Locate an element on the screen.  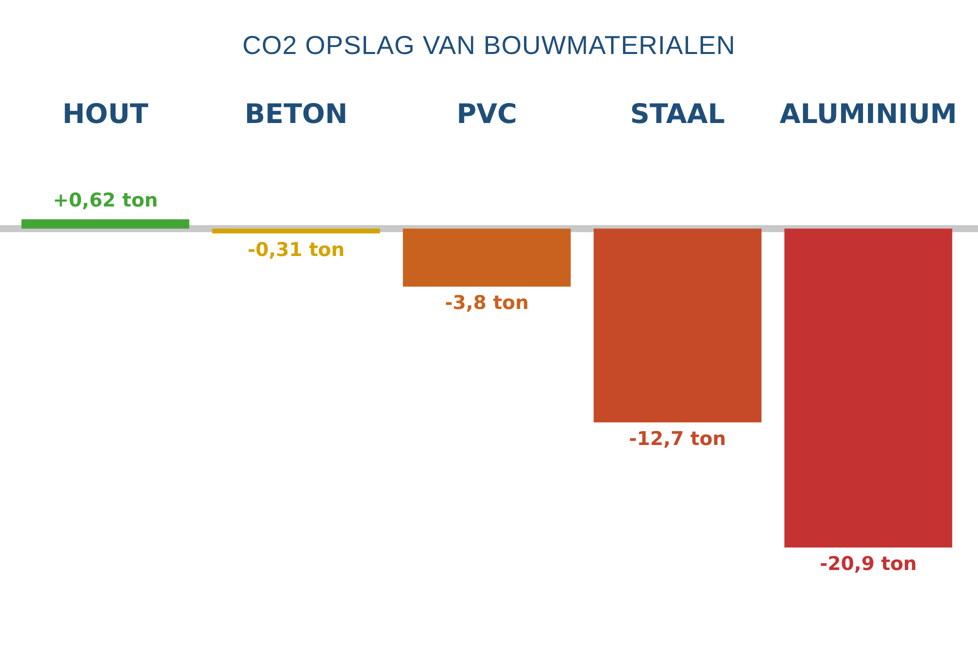
data-label: -20,9 ton is located at coordinates (868, 563).